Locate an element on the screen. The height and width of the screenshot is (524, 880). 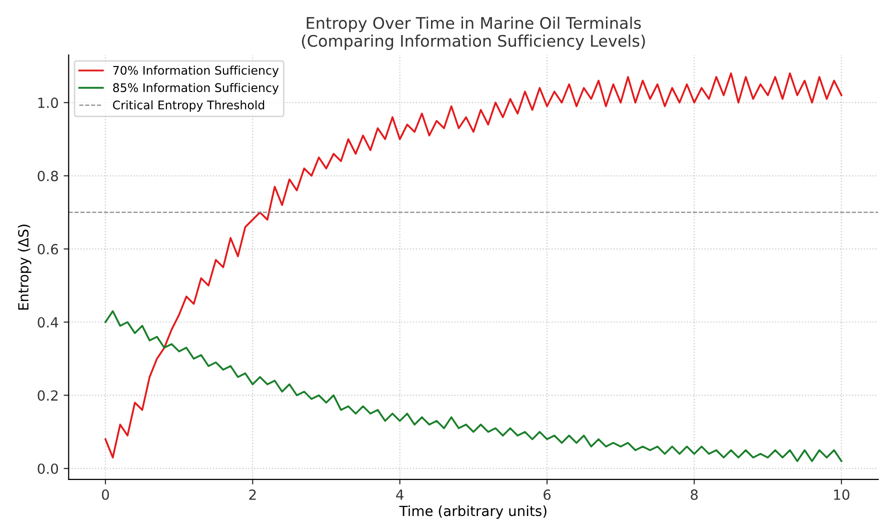
y-tick-label: 0.8 is located at coordinates (48, 176).